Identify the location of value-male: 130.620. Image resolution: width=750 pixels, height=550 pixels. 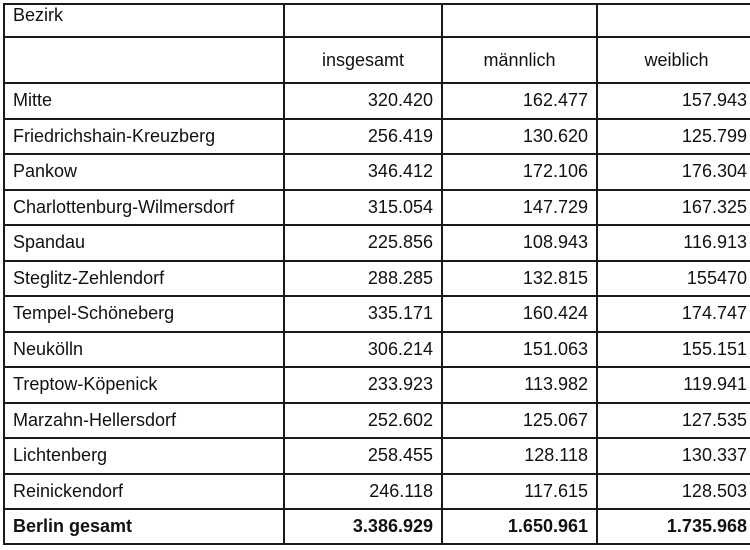
(519, 136).